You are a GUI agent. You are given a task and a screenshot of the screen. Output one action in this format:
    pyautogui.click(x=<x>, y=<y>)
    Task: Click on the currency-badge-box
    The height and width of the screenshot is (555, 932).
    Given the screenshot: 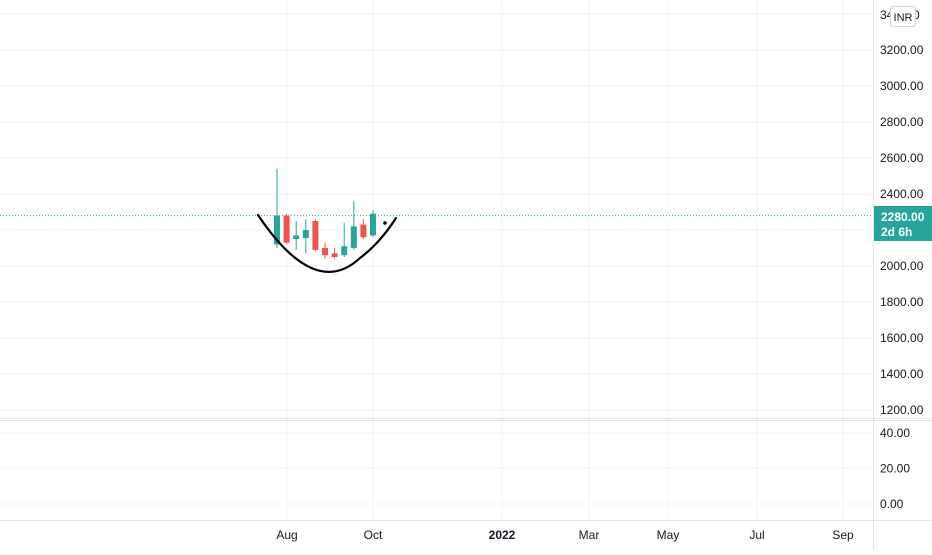 What is the action you would take?
    pyautogui.click(x=903, y=16)
    